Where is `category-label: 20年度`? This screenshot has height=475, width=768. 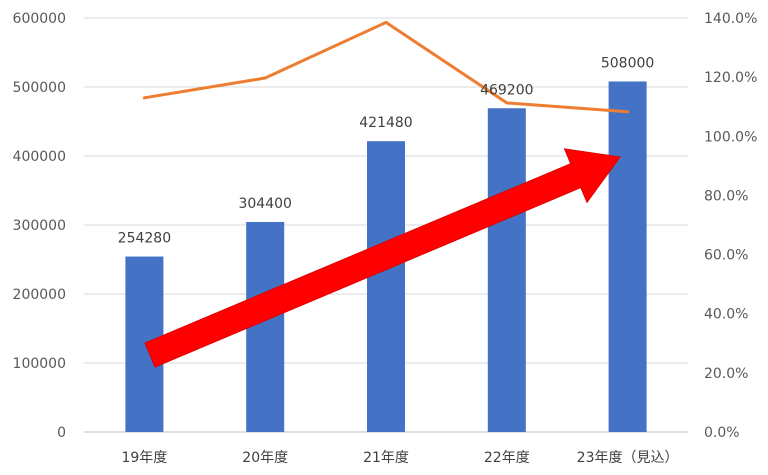
category-label: 20年度 is located at coordinates (265, 458).